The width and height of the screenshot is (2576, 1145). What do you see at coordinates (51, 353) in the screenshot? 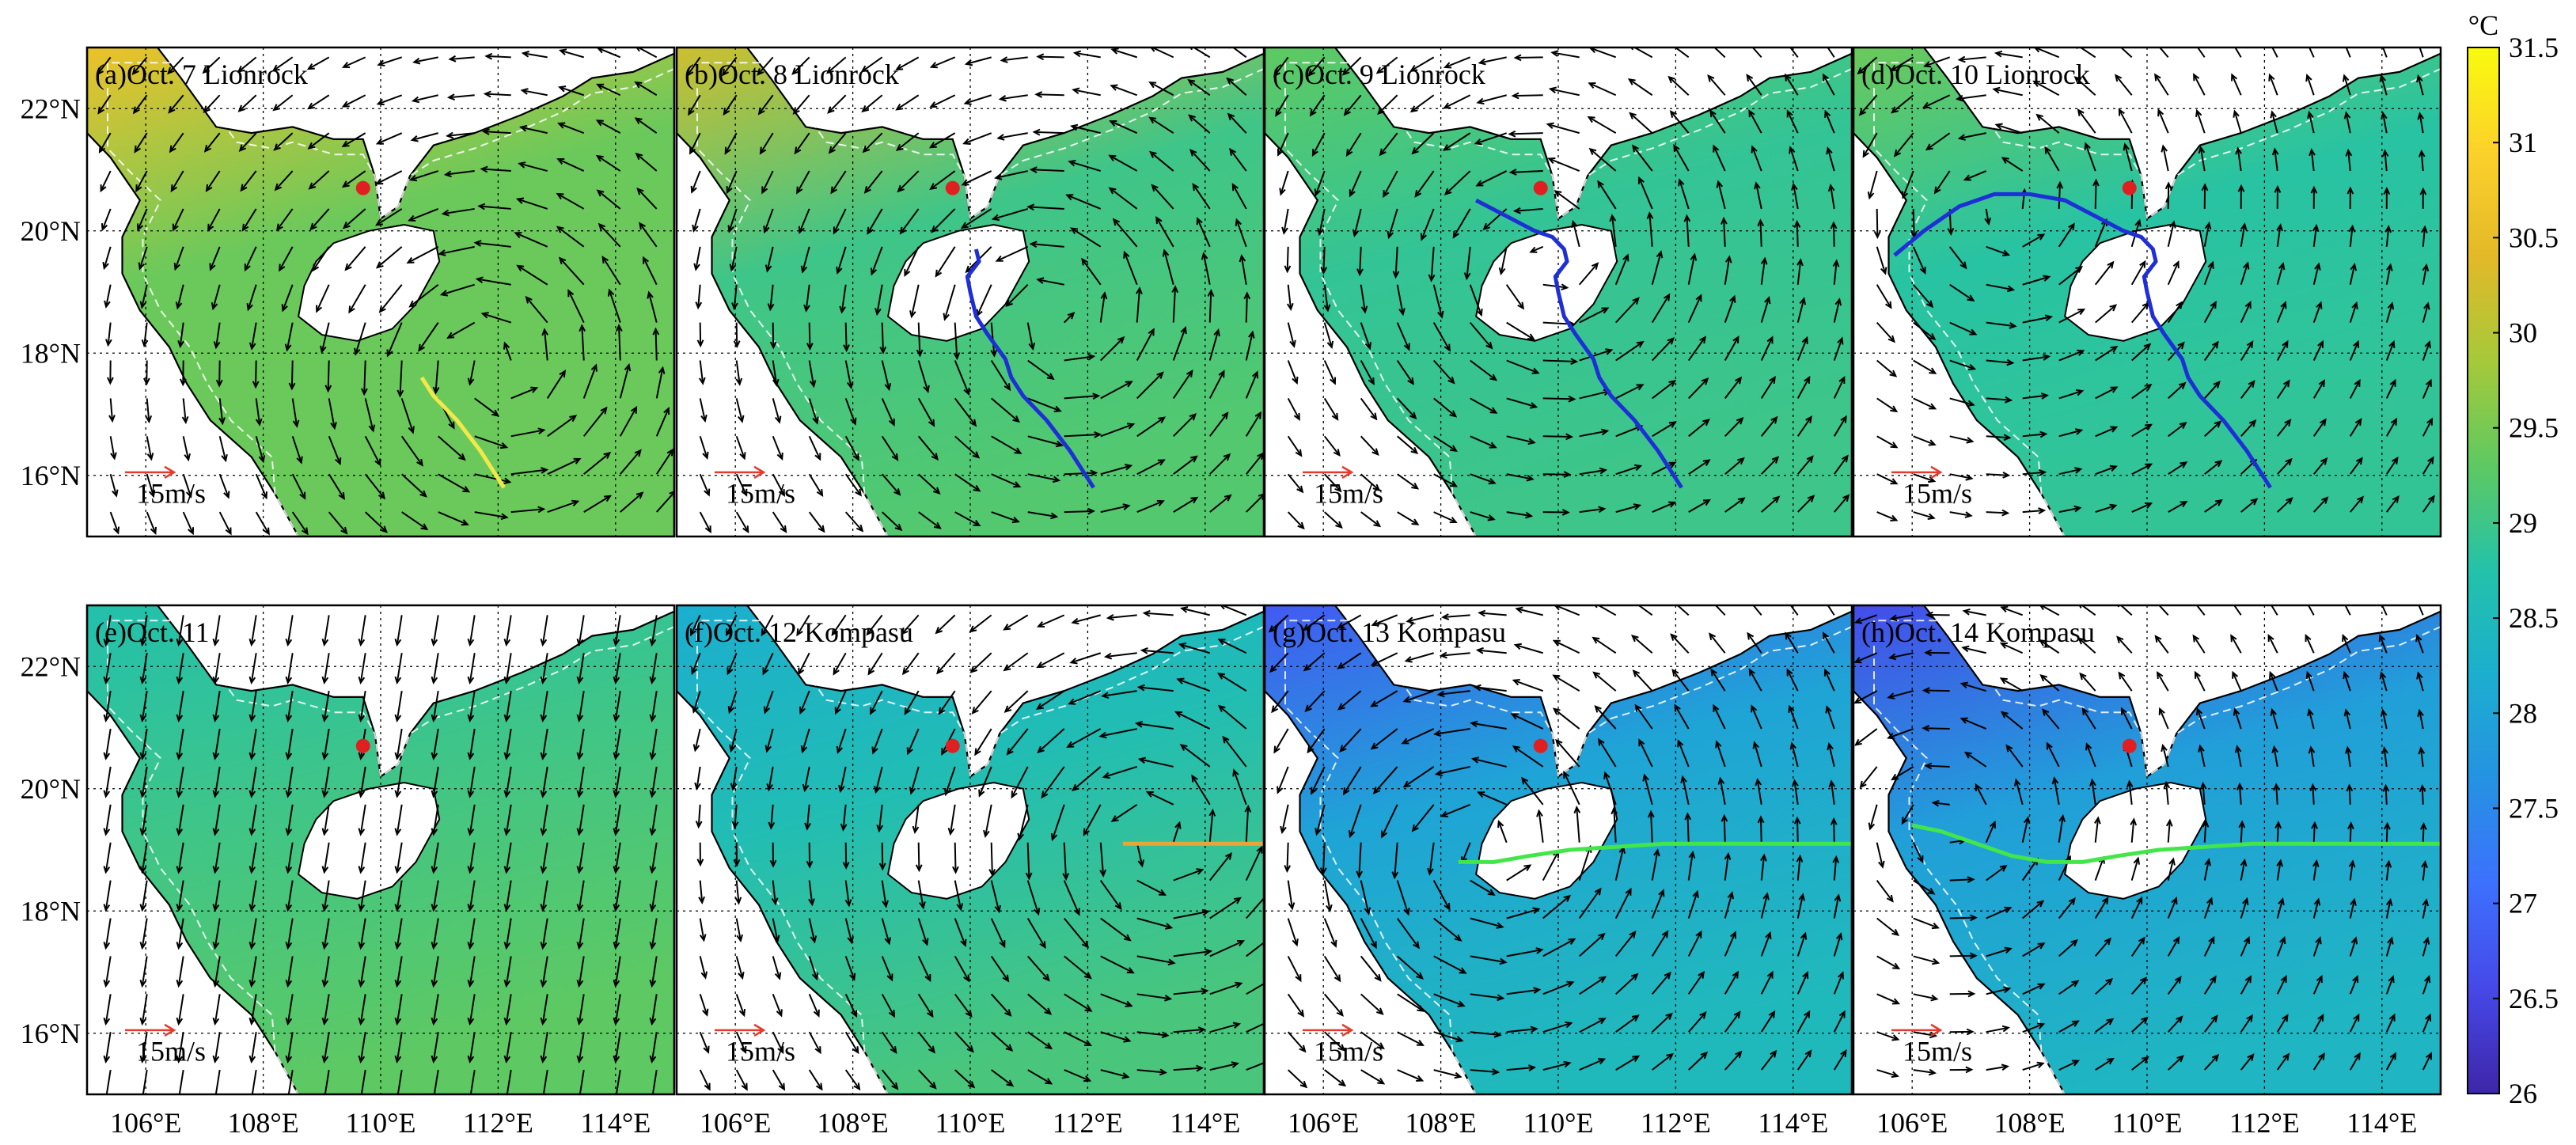
I see `y-tick-label: 18°N` at bounding box center [51, 353].